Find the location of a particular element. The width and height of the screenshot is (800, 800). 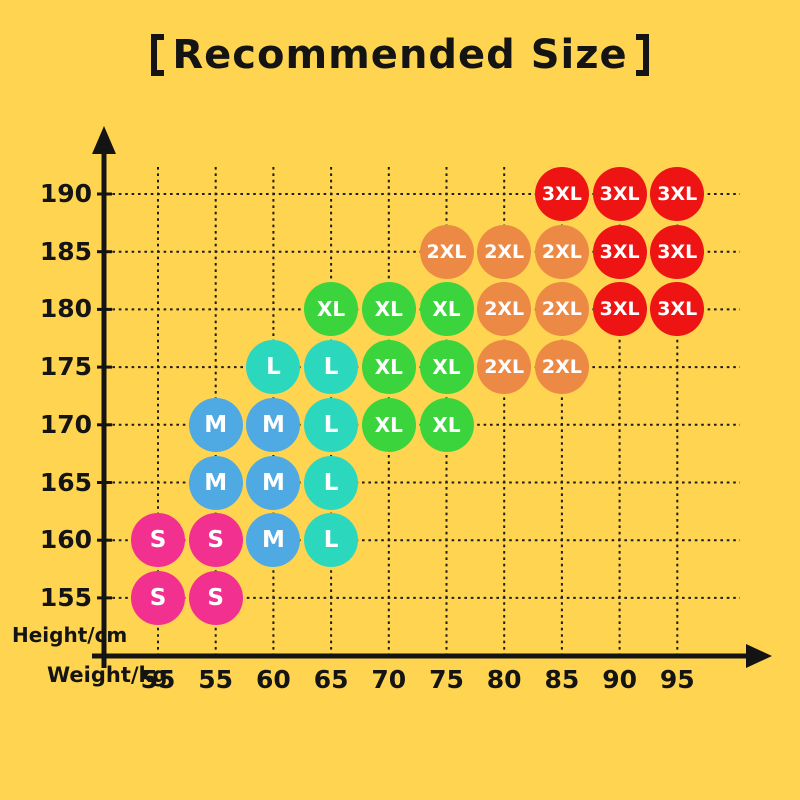

chart-title: Recommended Size is located at coordinates (400, 55).